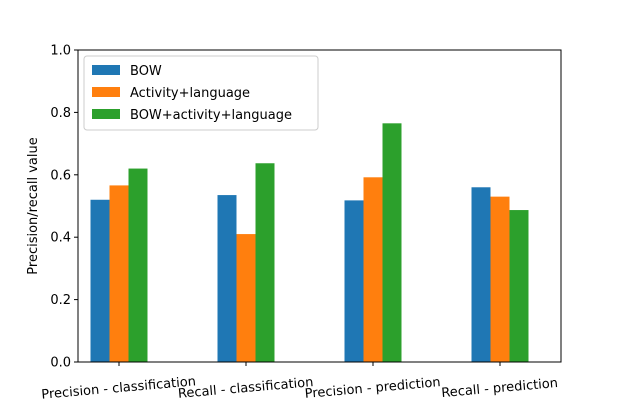 This screenshot has height=415, width=623. Describe the element at coordinates (190, 93) in the screenshot. I see `legend-label: Activity+language` at that location.